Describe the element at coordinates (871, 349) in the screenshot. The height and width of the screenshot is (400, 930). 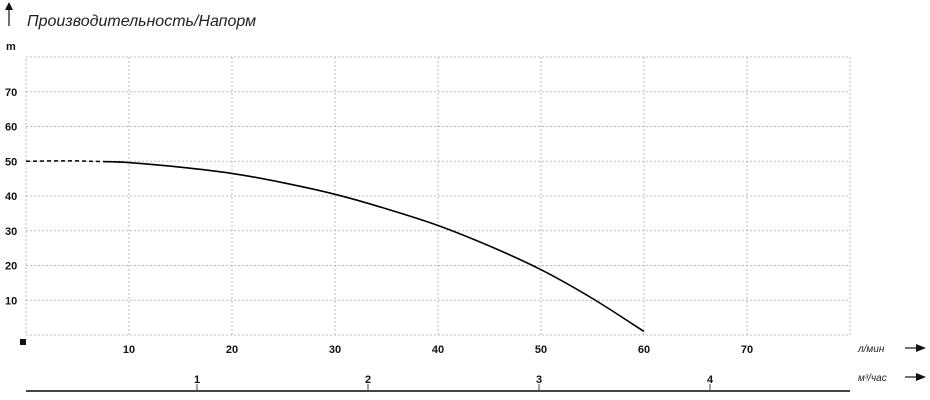
I see `x-axis-label: л/мин` at that location.